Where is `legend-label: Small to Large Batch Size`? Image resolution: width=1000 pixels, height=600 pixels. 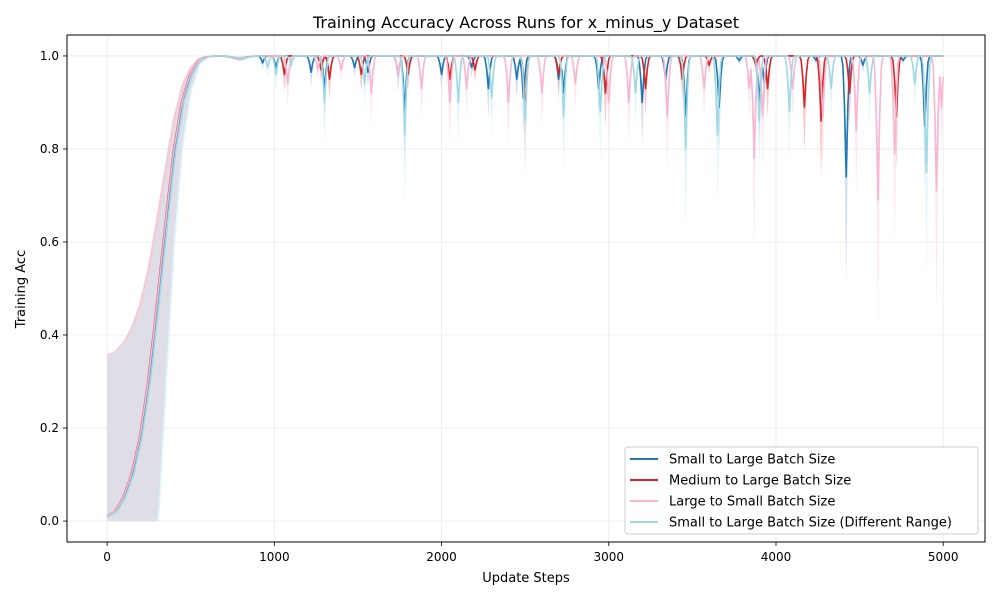
legend-label: Small to Large Batch Size is located at coordinates (752, 460).